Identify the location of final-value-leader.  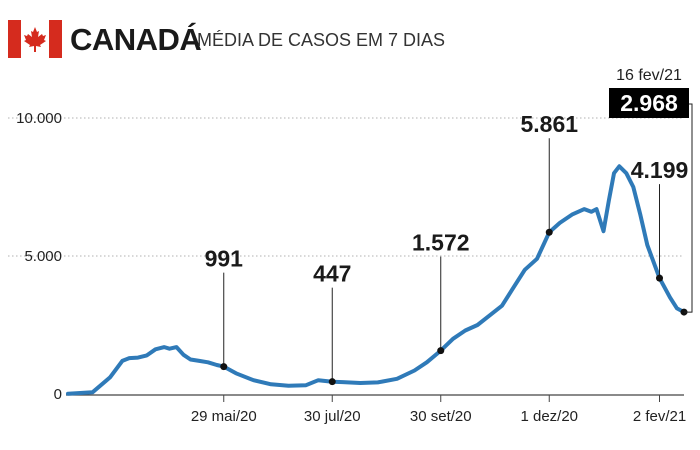
(688, 208).